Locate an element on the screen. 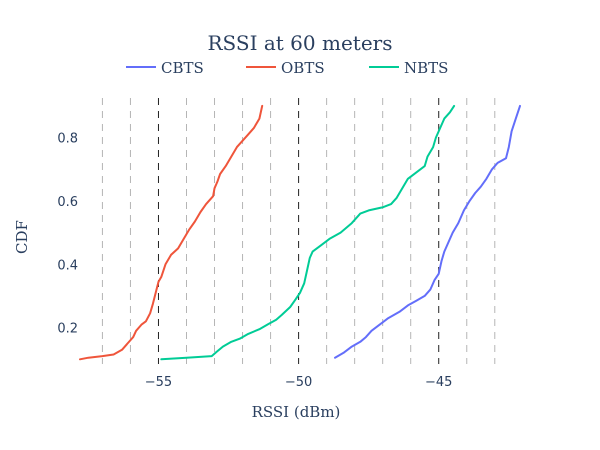 This screenshot has height=450, width=600. legend-label-cbts: CBTS is located at coordinates (182, 68).